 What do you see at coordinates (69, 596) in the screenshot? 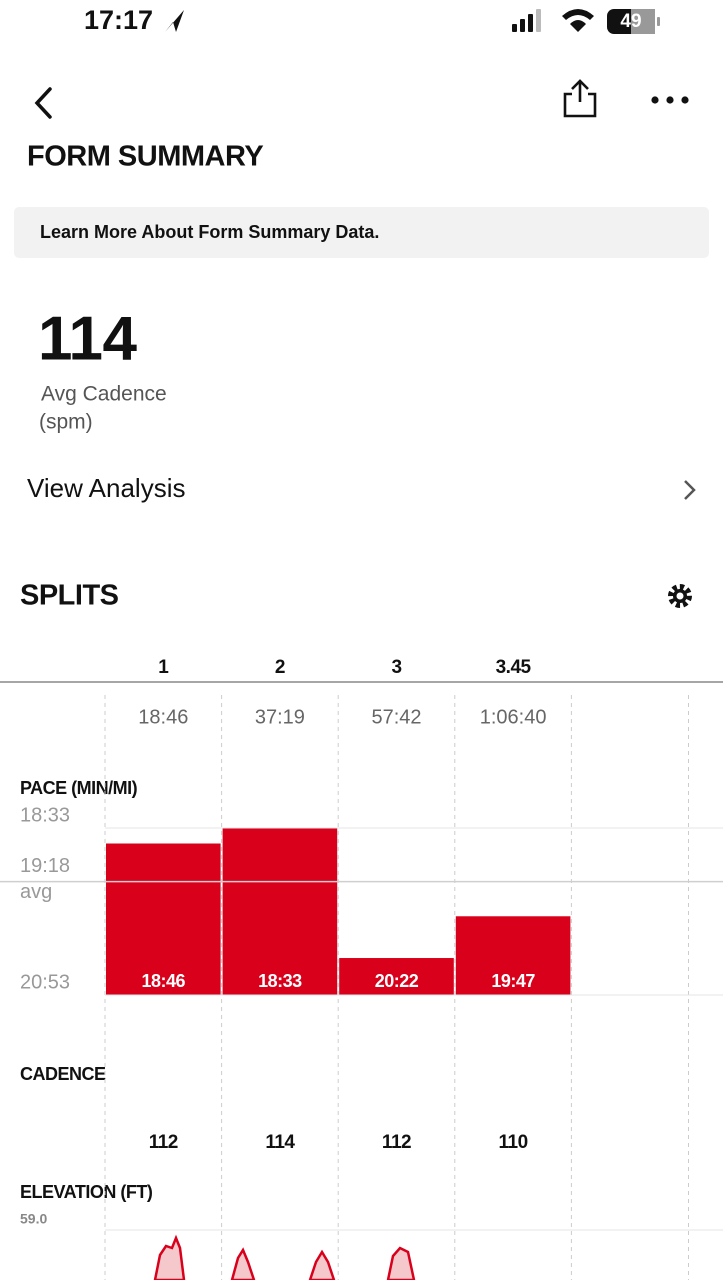
I see `splits-title: SPLITS` at bounding box center [69, 596].